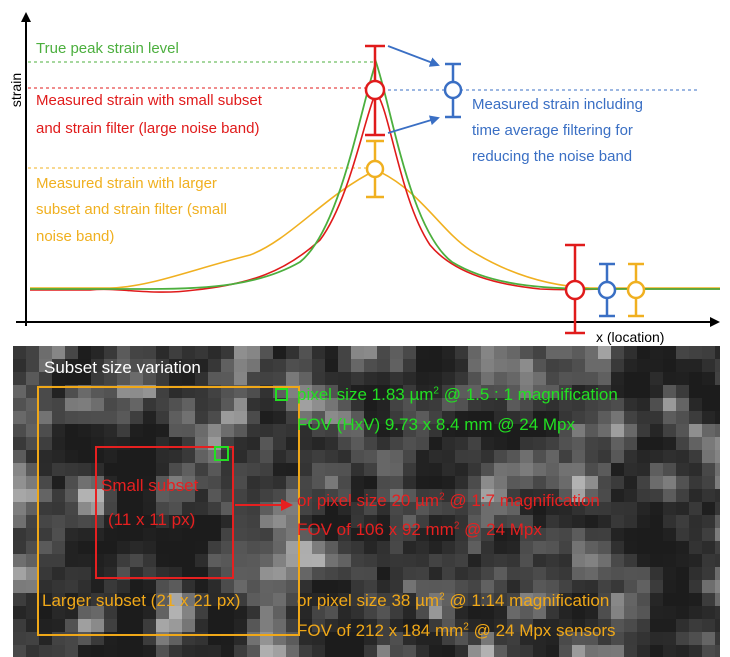 This screenshot has height=657, width=730. What do you see at coordinates (607, 290) in the screenshot?
I see `baseline-blue-error-bar` at bounding box center [607, 290].